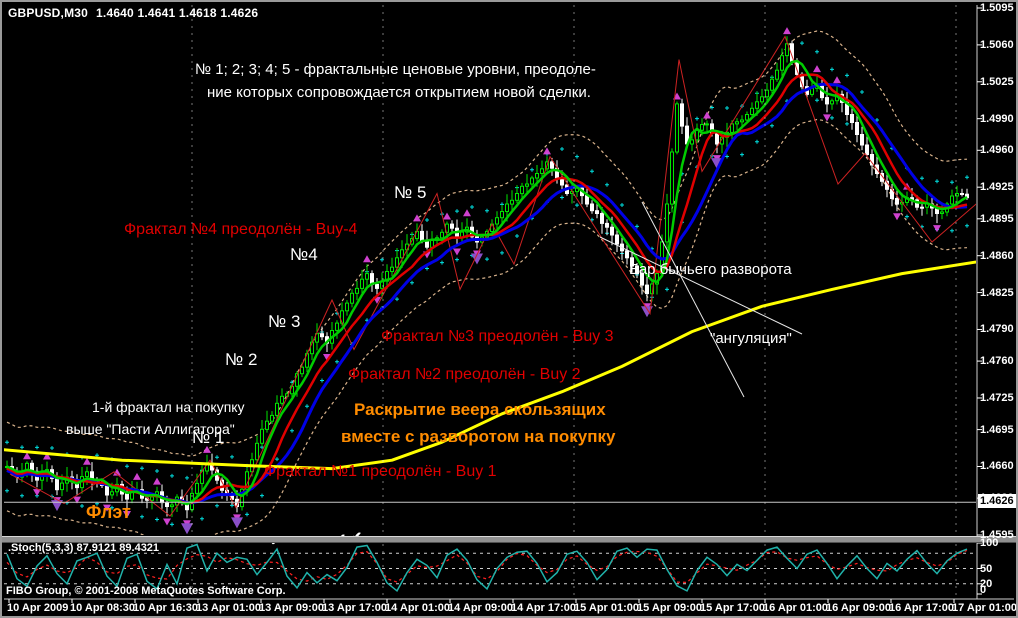  I want to click on chart-annotation: Фрактал №2 преодолён - Buy 2, so click(464, 374).